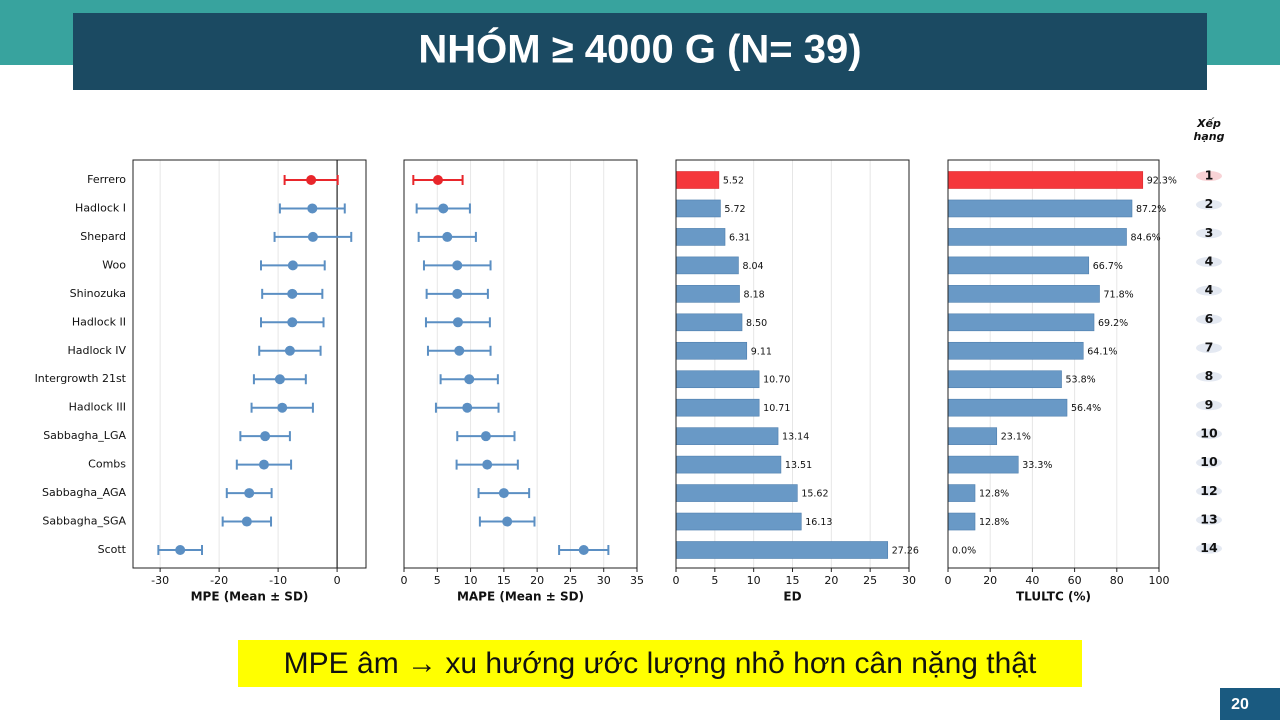 The width and height of the screenshot is (1280, 720). I want to click on value-label: 33.3%, so click(1037, 465).